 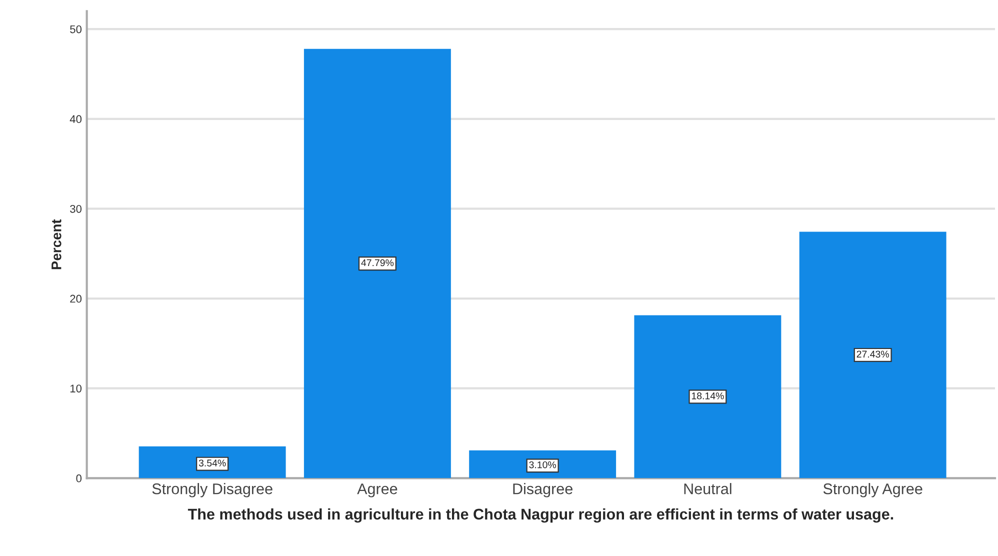 I want to click on data-label: 3.10%, so click(x=542, y=464).